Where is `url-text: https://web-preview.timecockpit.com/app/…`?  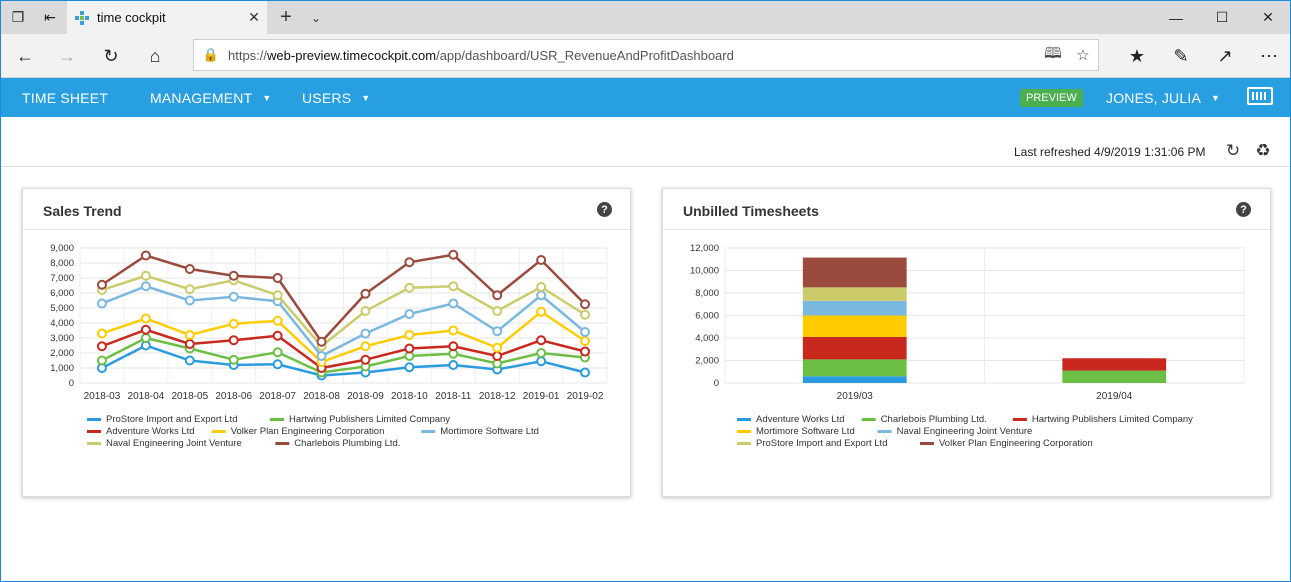
url-text: https://web-preview.timecockpit.com/app/… is located at coordinates (481, 55).